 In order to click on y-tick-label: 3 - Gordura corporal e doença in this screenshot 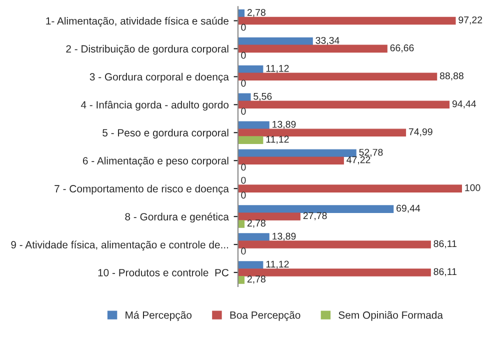, I will do `click(159, 77)`.